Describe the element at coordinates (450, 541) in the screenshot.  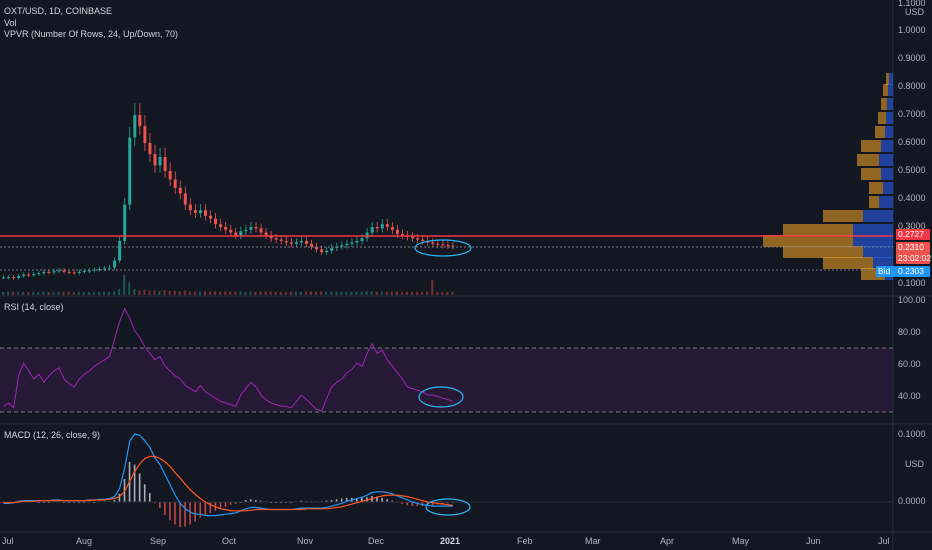
I see `time-axis-label: 2021` at that location.